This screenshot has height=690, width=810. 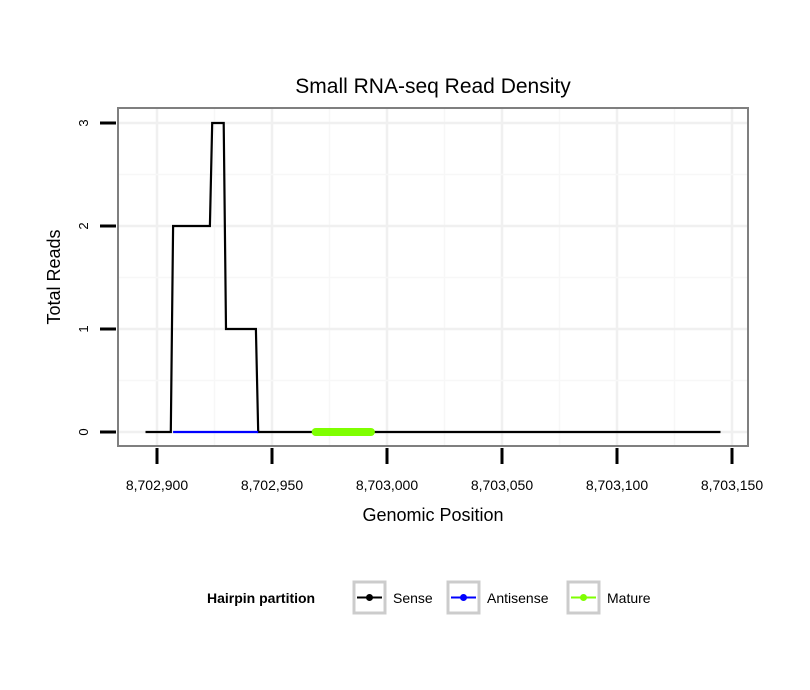 I want to click on x-tick-label: 8,702,950, so click(x=272, y=485).